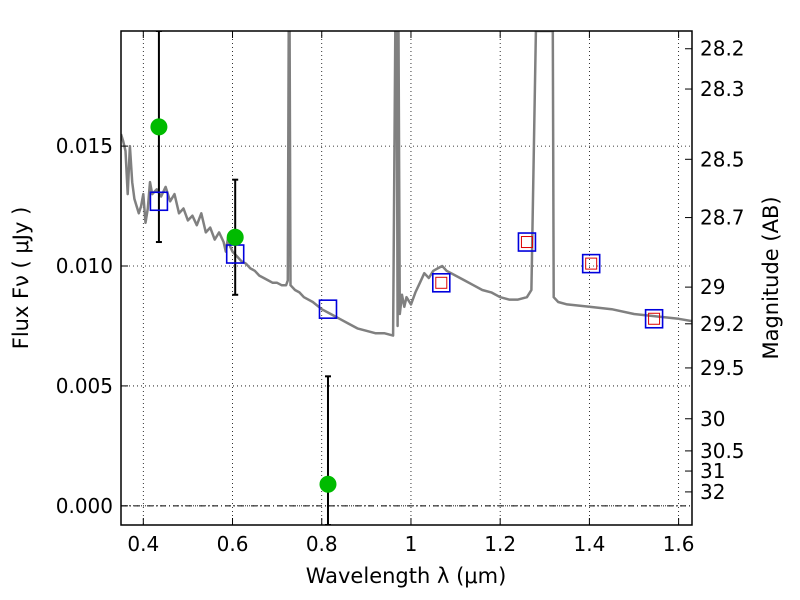 The height and width of the screenshot is (600, 800). What do you see at coordinates (712, 287) in the screenshot?
I see `magnitude-tick-label: 29` at bounding box center [712, 287].